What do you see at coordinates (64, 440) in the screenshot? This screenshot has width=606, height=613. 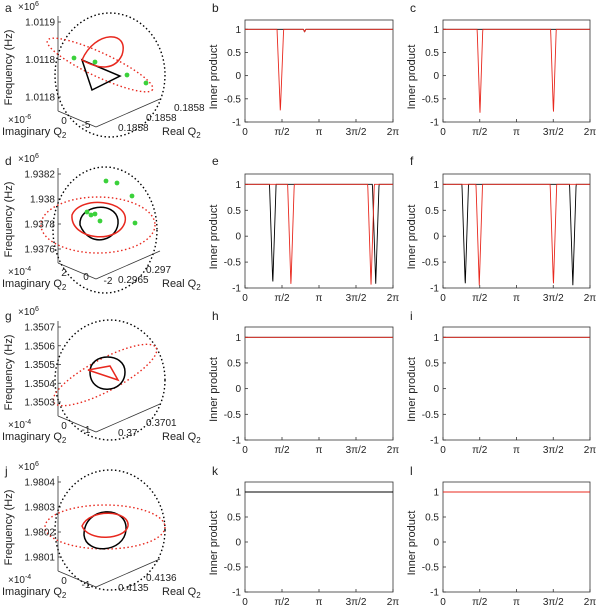 I see `x-axis-label-subscript: 2` at bounding box center [64, 440].